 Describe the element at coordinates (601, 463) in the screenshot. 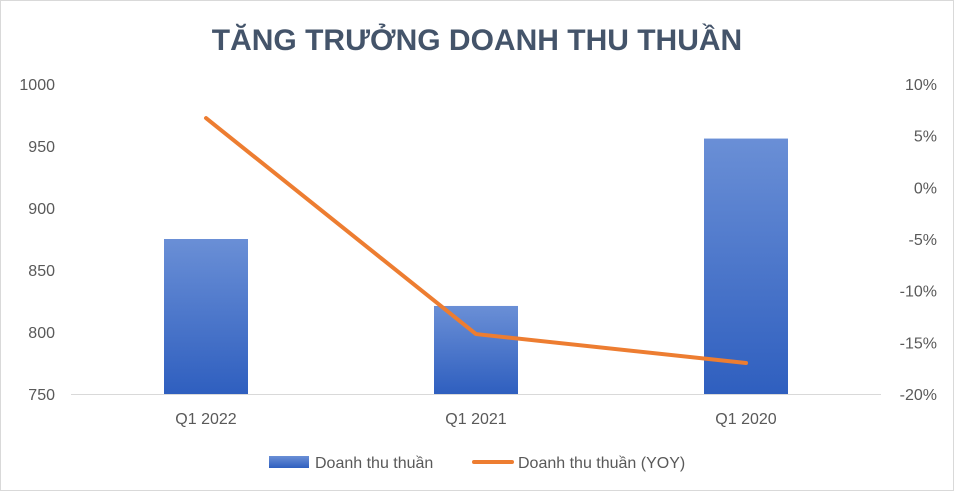

I see `legend-line-label: Doanh thu thuần (YOY)` at that location.